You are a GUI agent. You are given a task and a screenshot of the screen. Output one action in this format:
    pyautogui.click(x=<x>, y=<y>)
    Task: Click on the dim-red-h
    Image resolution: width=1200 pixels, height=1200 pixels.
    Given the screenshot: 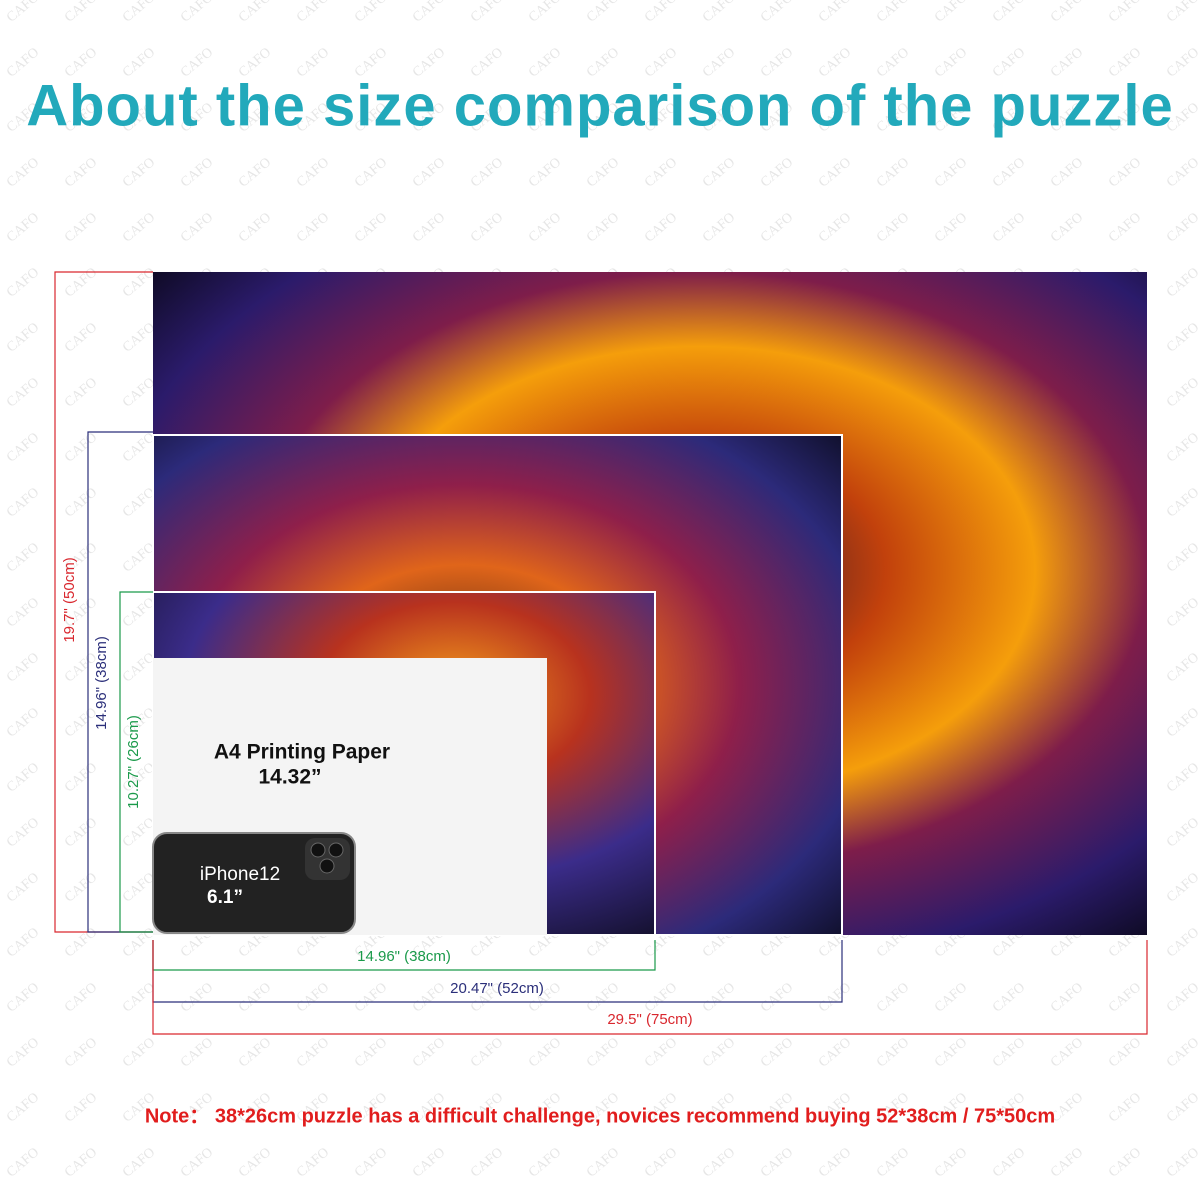 What is the action you would take?
    pyautogui.click(x=650, y=987)
    